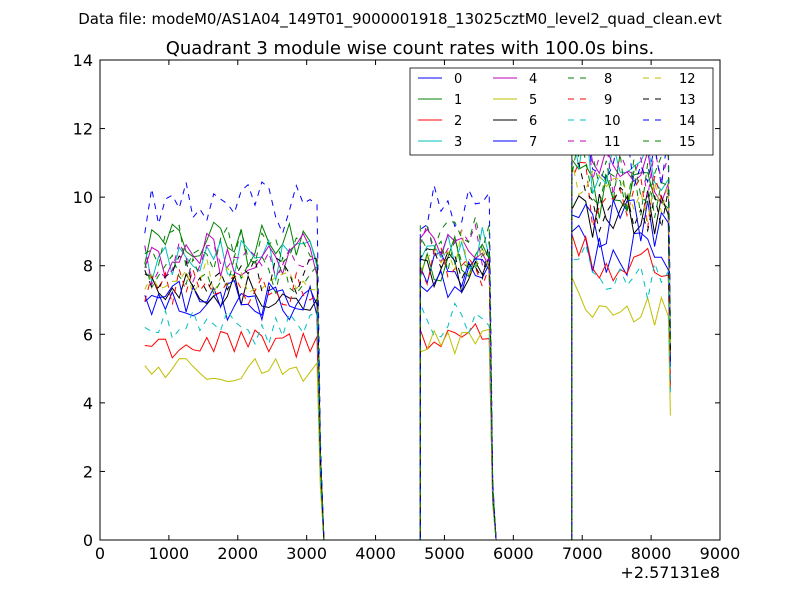 Image resolution: width=800 pixels, height=600 pixels. Describe the element at coordinates (687, 121) in the screenshot. I see `legend-label-14: 14` at that location.